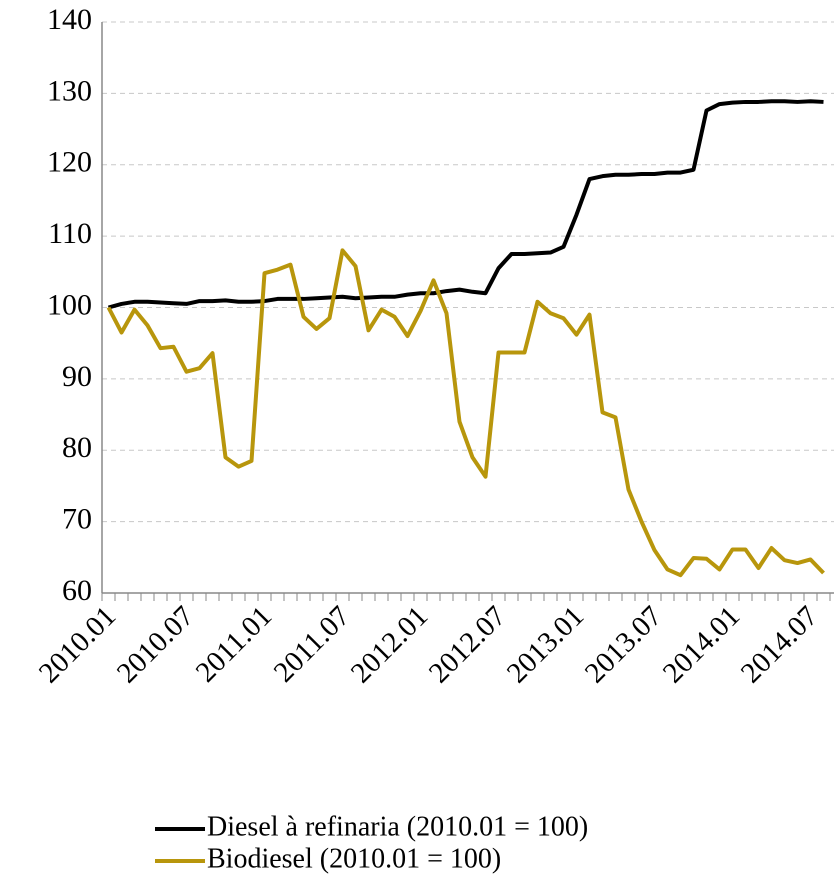 Image resolution: width=834 pixels, height=882 pixels. I want to click on x-tick-label: 2012.07, so click(467, 644).